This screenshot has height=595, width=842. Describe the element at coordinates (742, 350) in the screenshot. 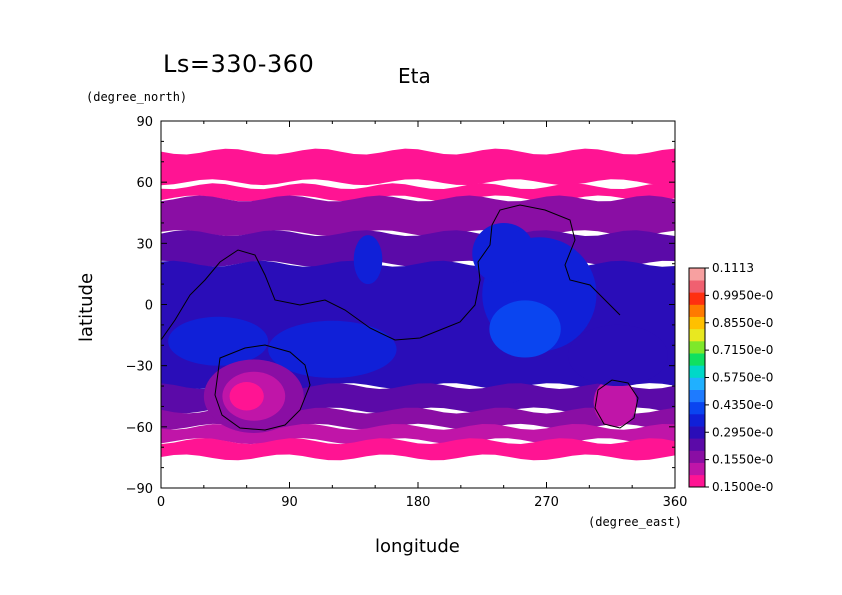

I see `colorbar-label: 0.7150e-0` at that location.